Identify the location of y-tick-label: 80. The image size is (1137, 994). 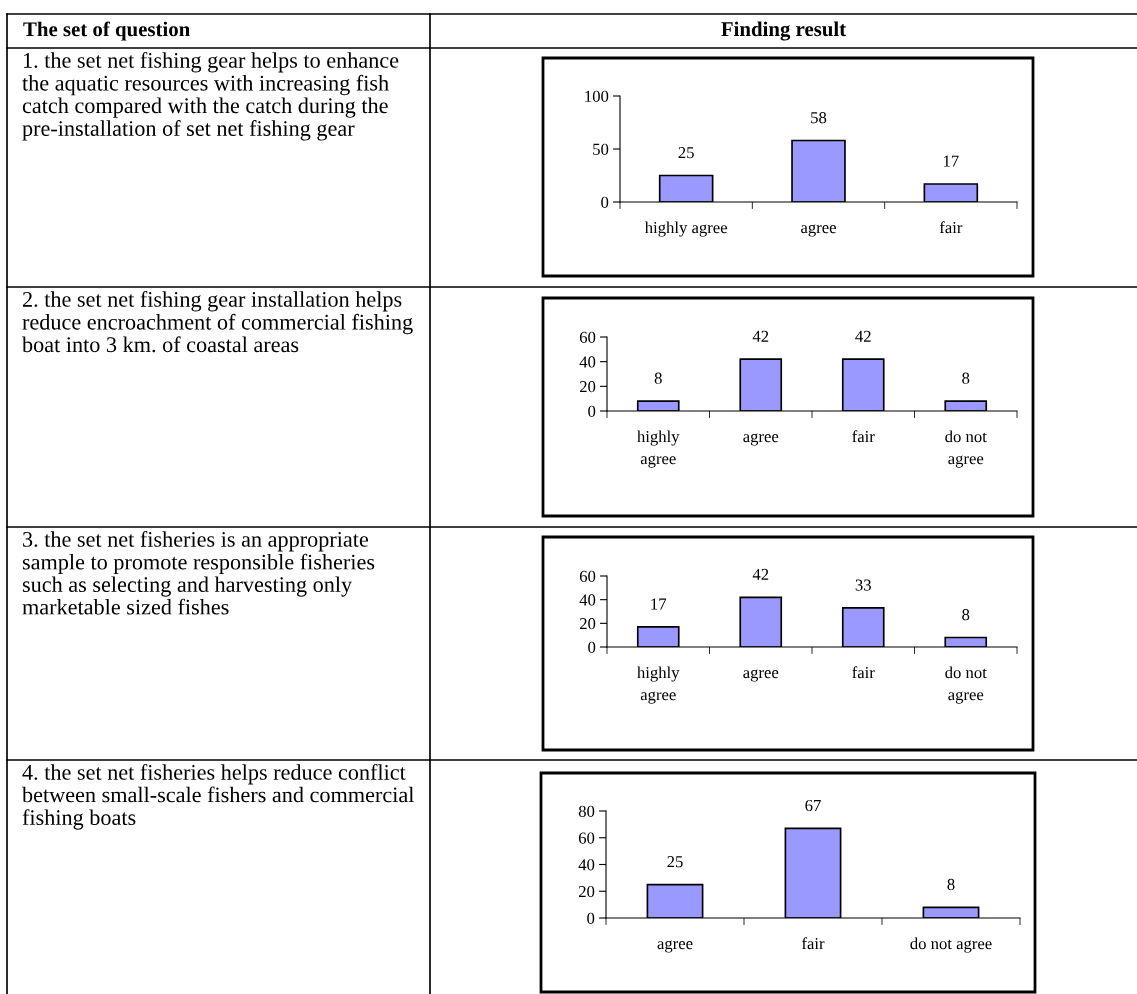
(586, 811).